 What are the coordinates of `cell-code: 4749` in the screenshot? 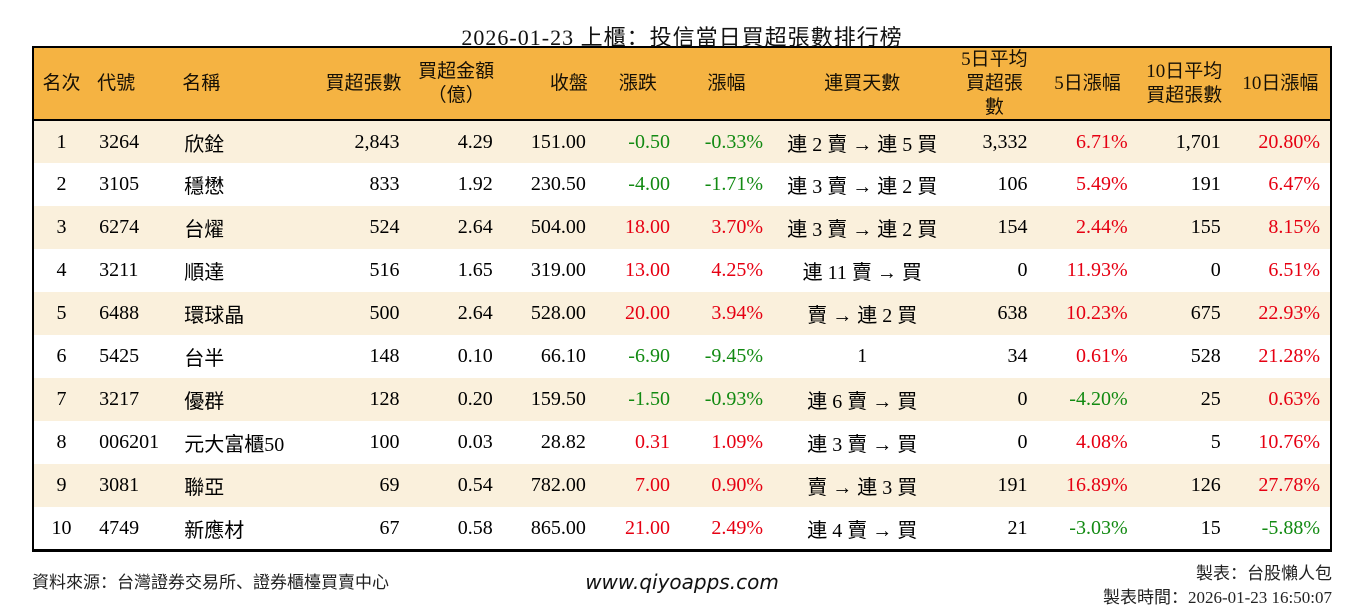 It's located at (119, 527).